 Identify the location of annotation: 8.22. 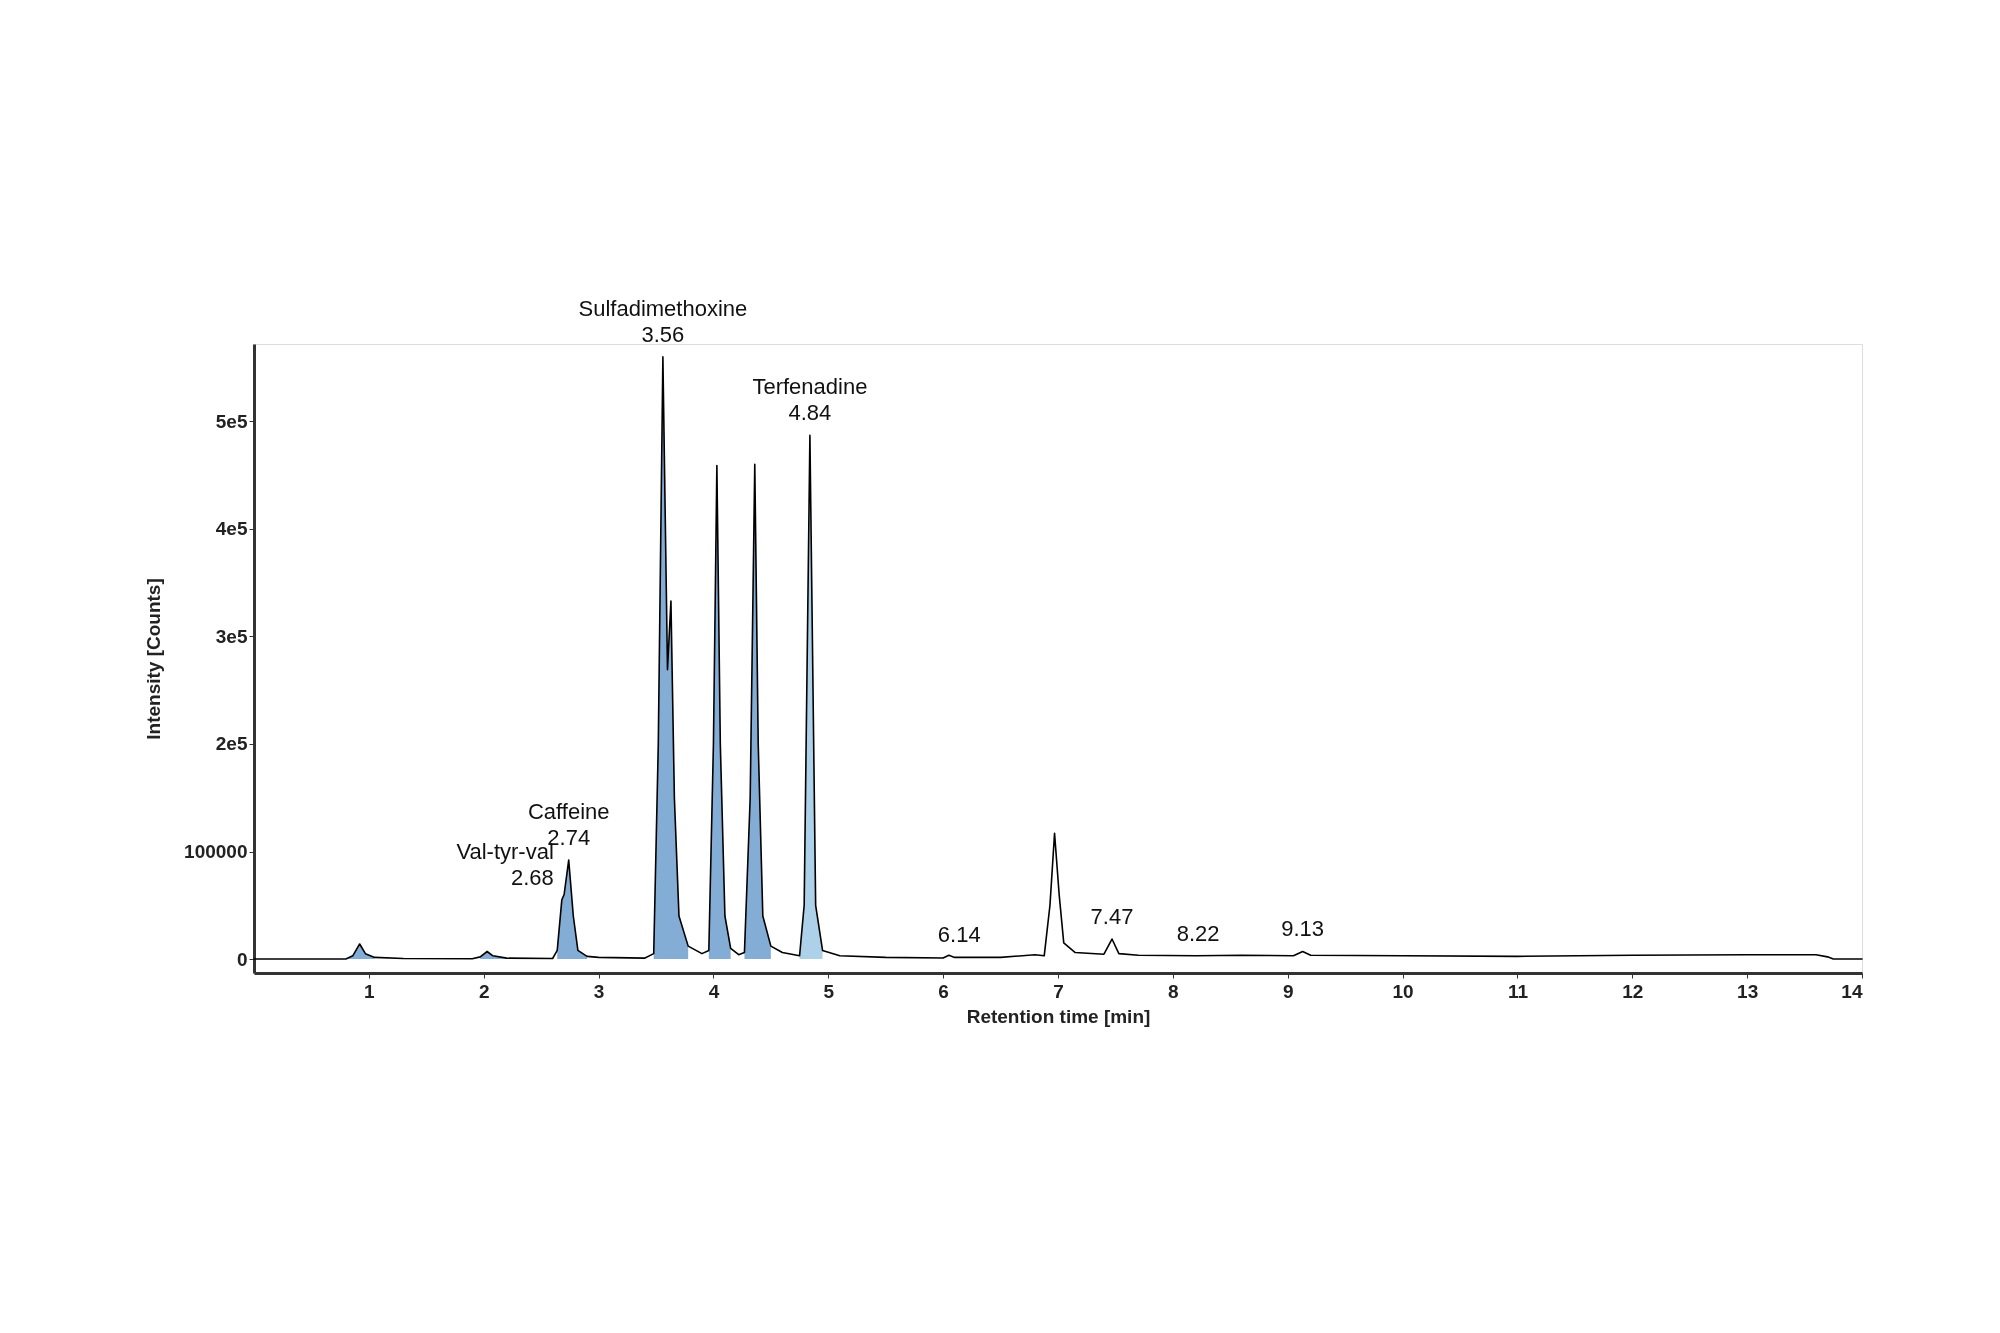
(1198, 933).